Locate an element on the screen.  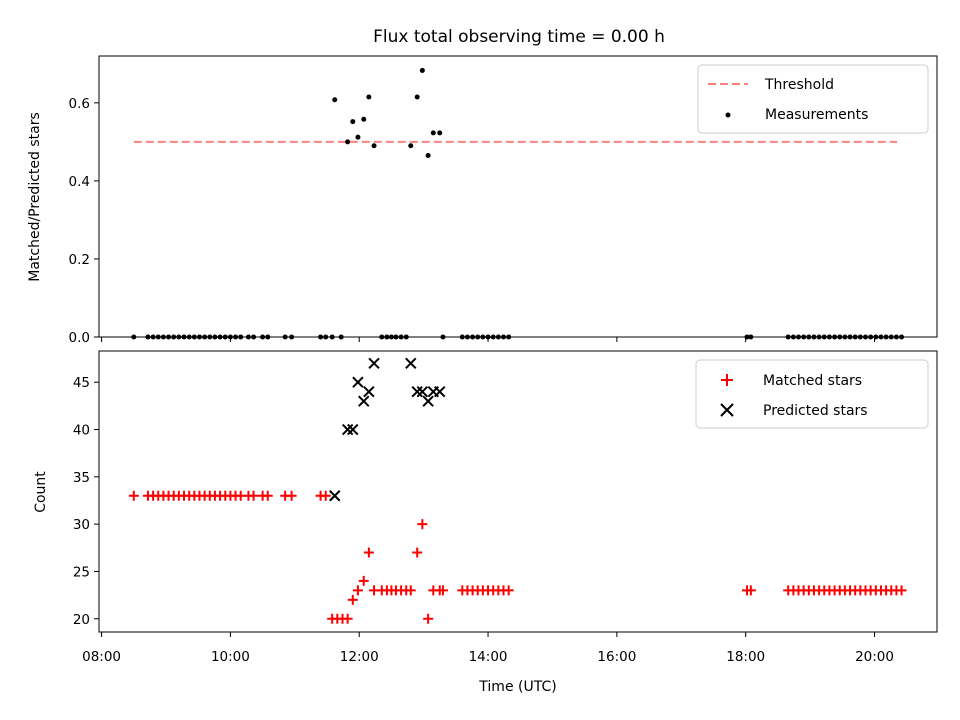
legend-predicted-swatch is located at coordinates (727, 410).